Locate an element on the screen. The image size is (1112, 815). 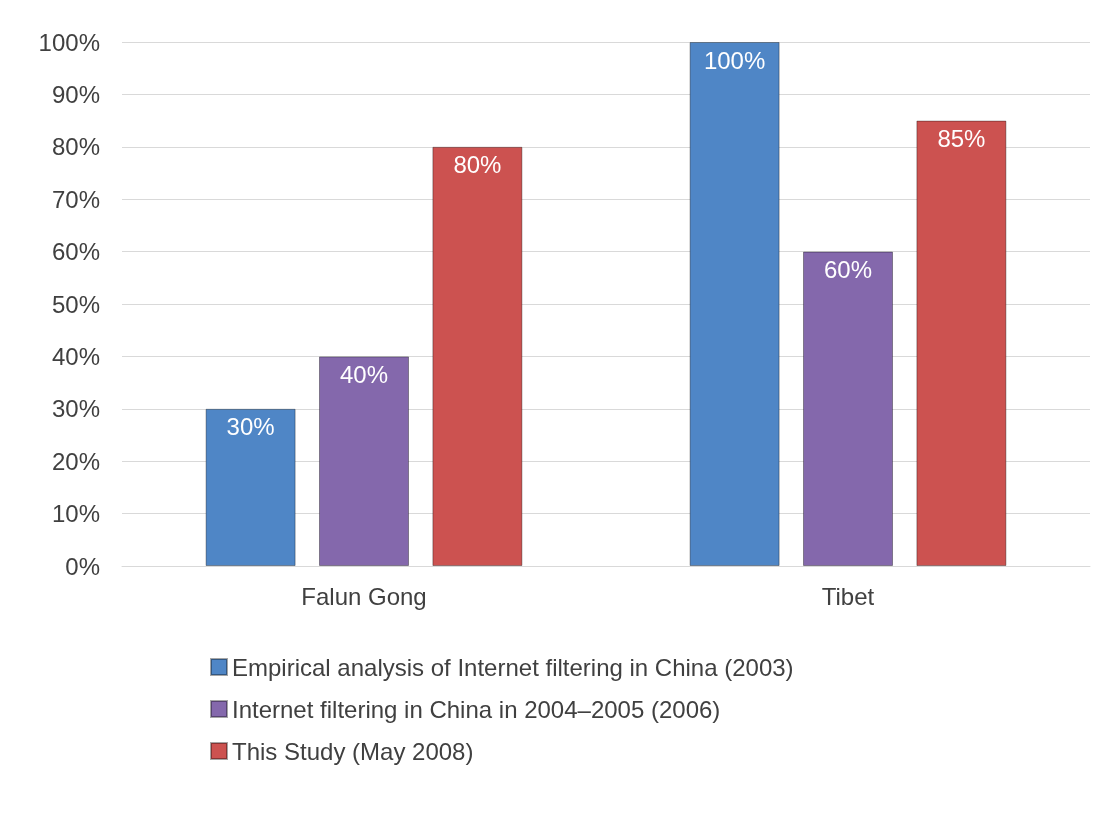
y-tick-label: 20% is located at coordinates (75, 461).